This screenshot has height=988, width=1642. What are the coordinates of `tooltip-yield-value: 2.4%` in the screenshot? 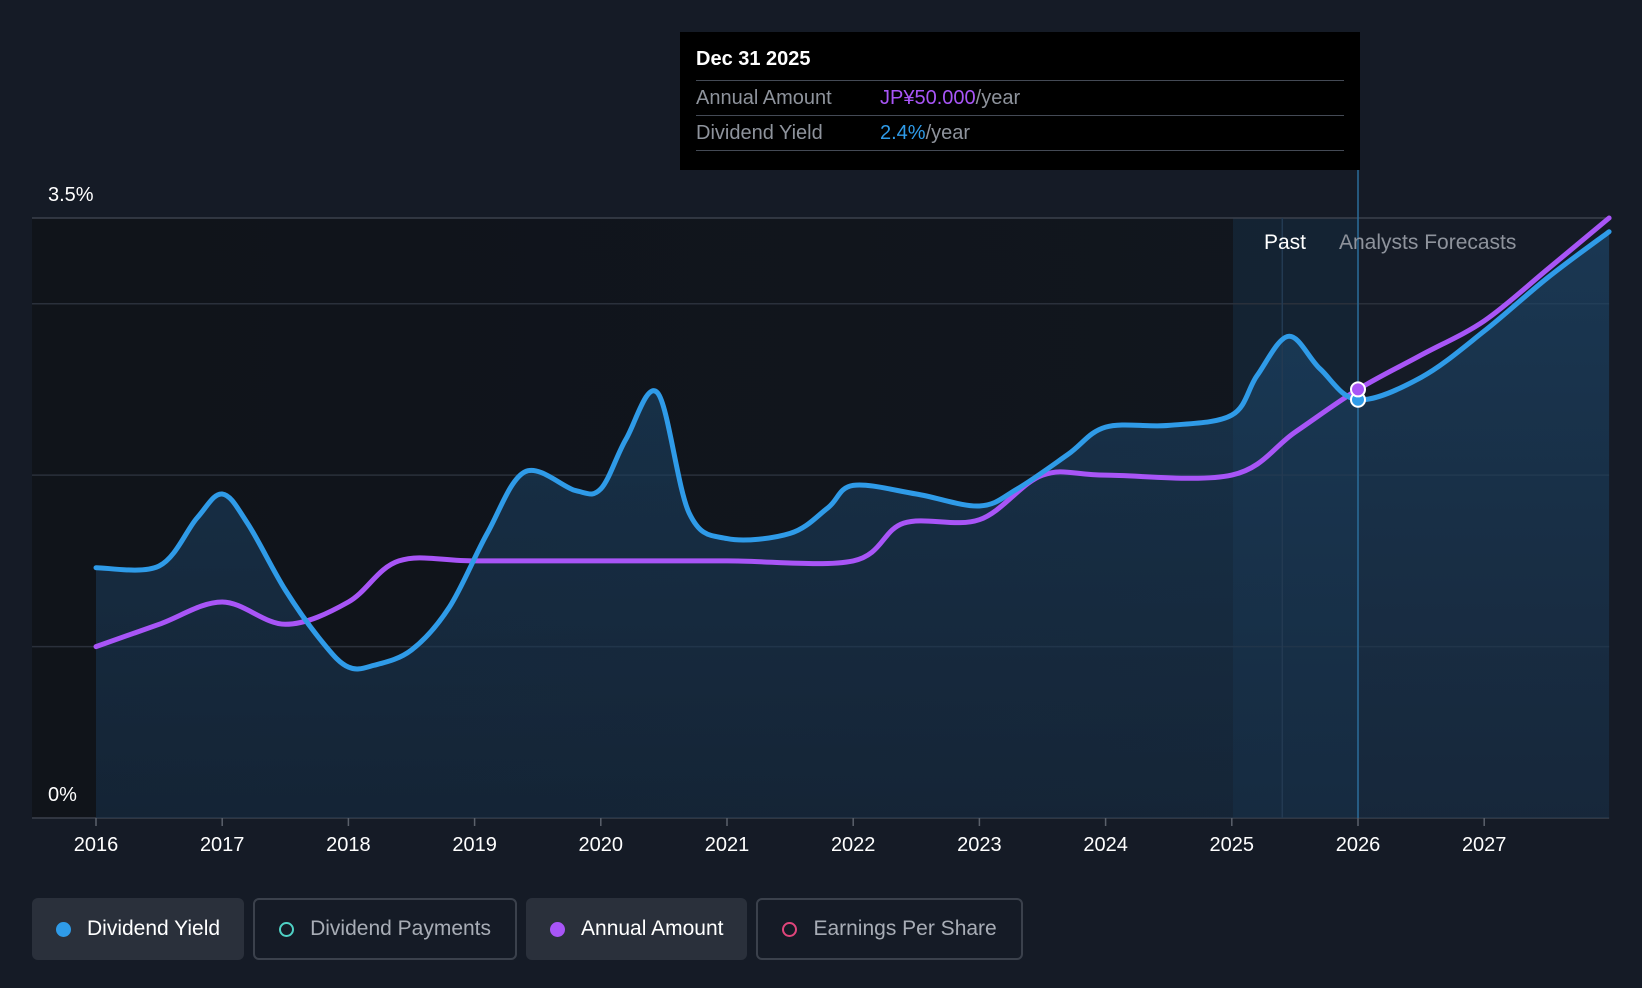 It's located at (903, 133).